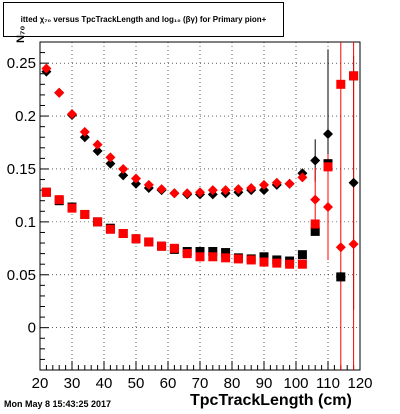 This screenshot has height=414, width=400. I want to click on x-tick-label: 100, so click(295, 383).